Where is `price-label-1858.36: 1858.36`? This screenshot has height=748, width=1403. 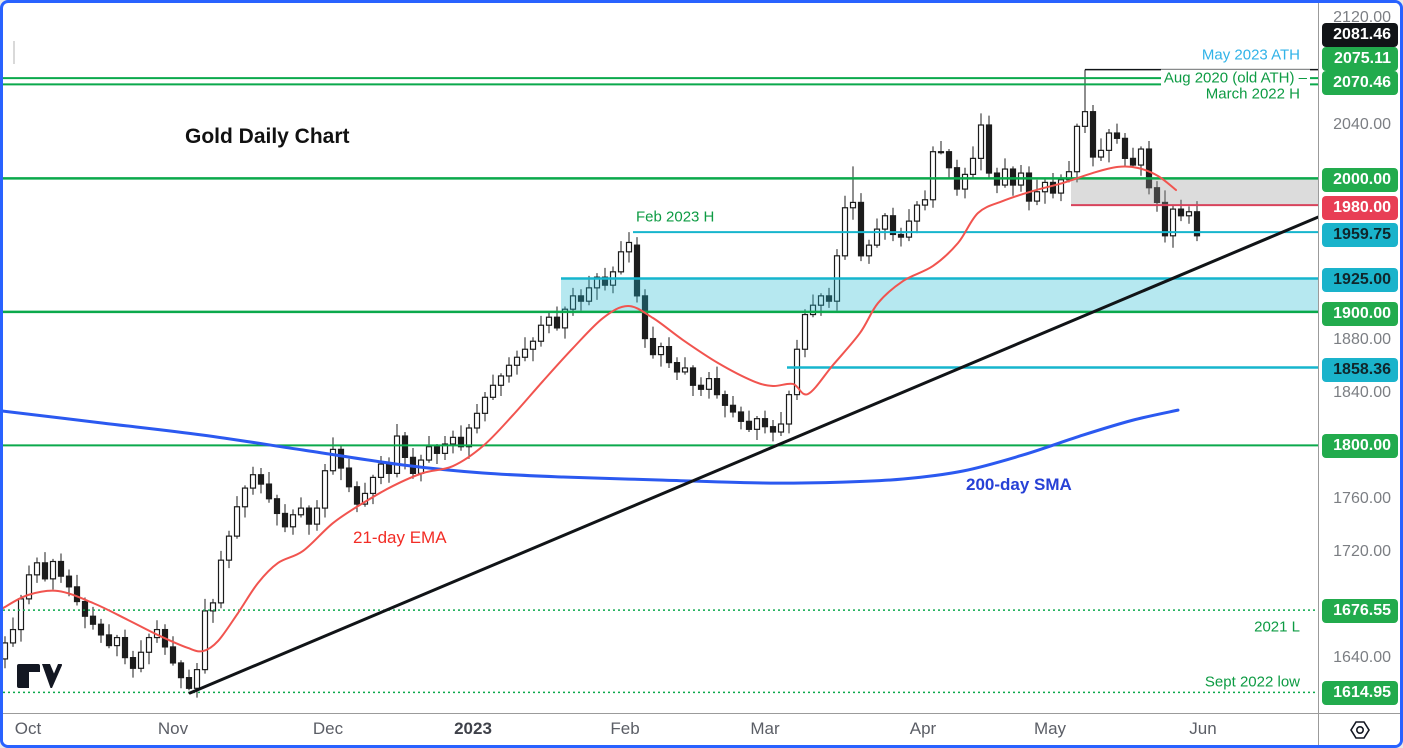 price-label-1858.36: 1858.36 is located at coordinates (1360, 370).